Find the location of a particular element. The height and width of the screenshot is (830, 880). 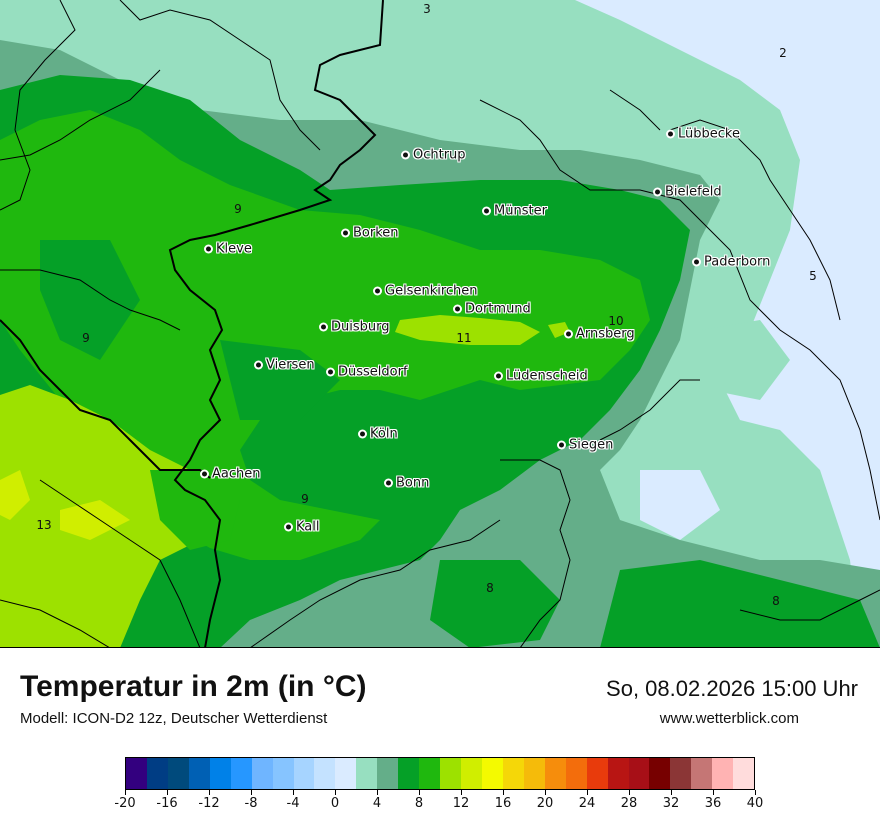

city-label: Bonn is located at coordinates (413, 483).